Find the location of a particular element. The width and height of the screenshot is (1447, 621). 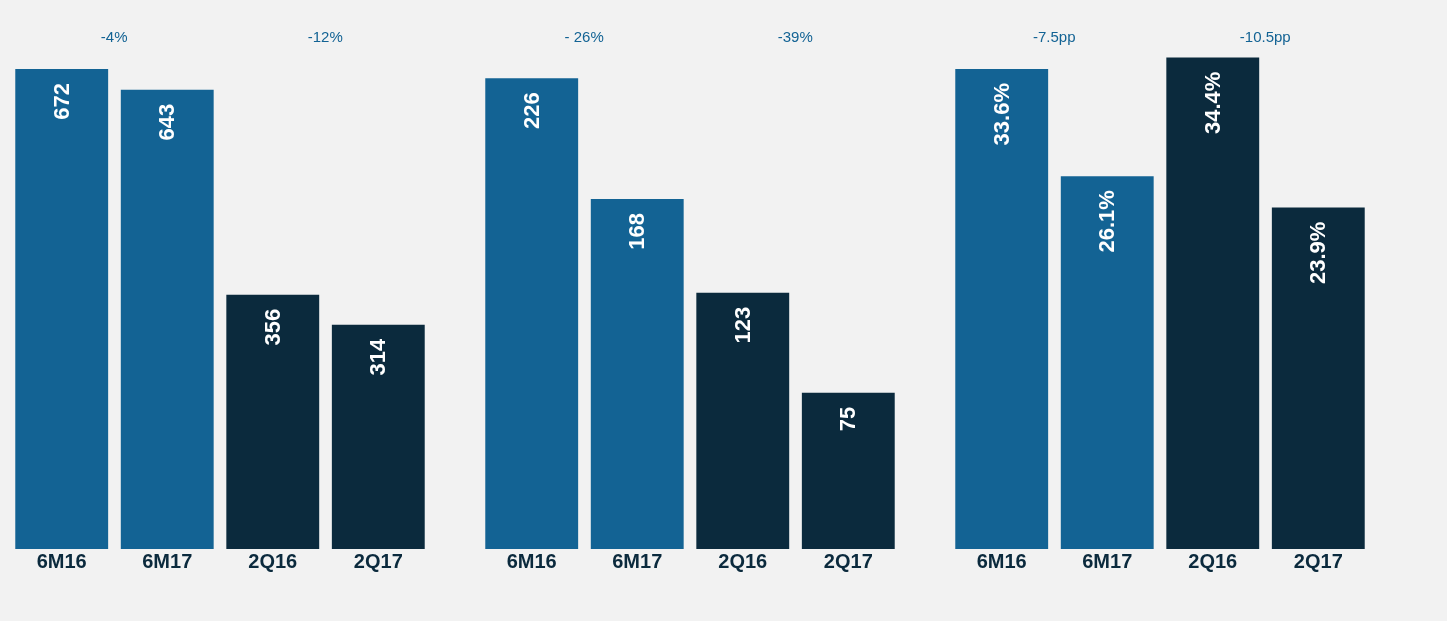

data-label: 226 is located at coordinates (531, 110).